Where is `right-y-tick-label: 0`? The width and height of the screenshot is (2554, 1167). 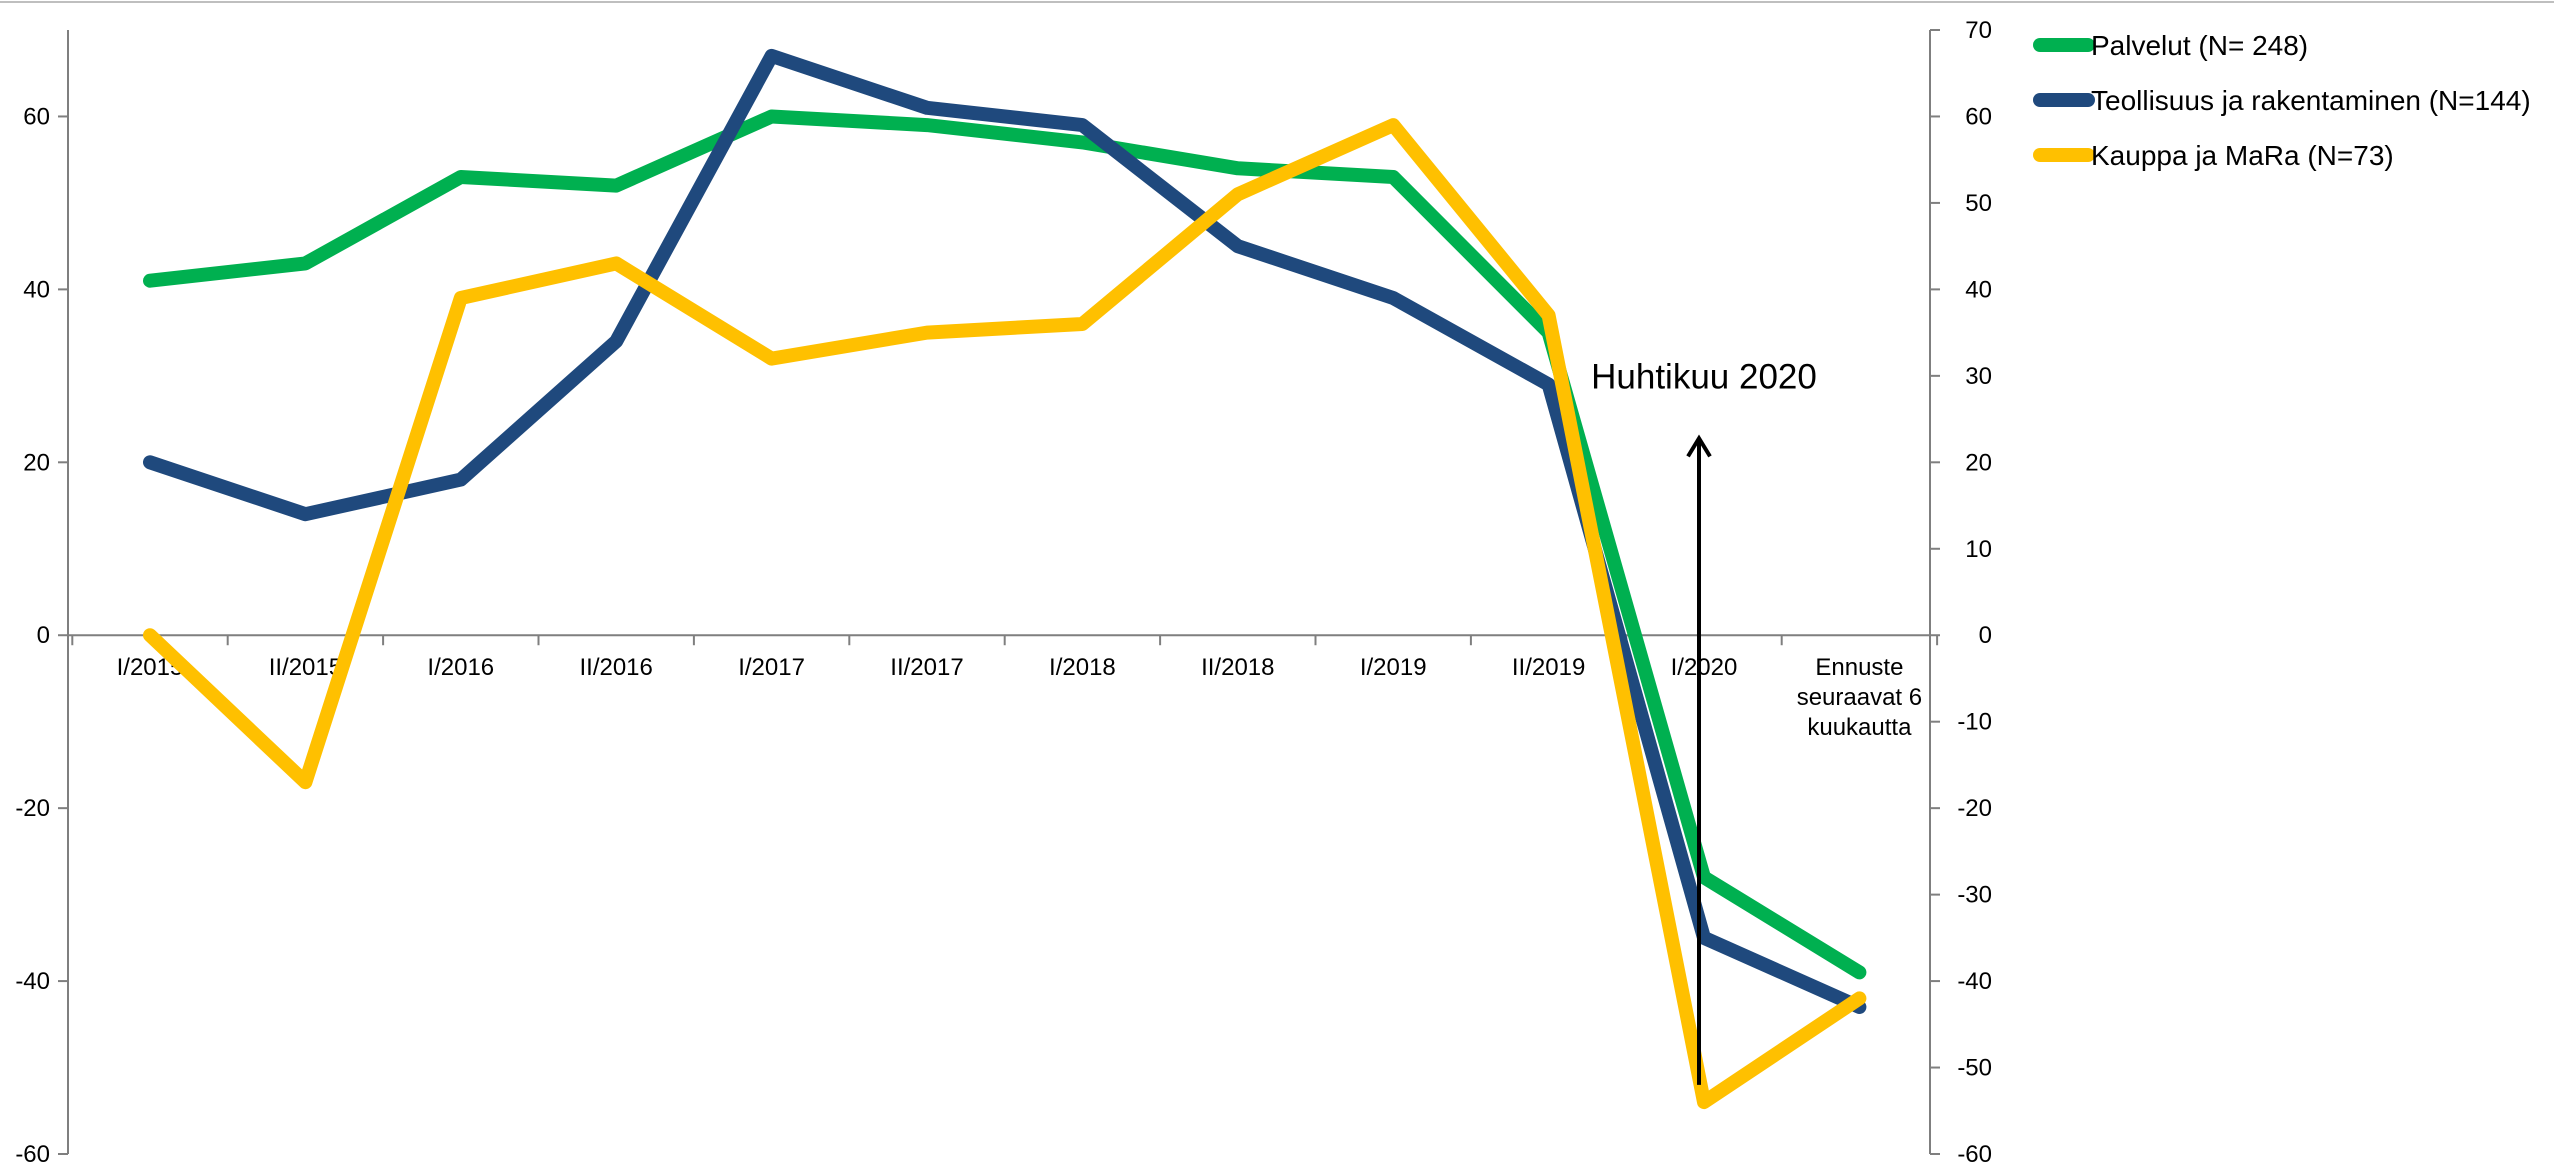 right-y-tick-label: 0 is located at coordinates (1985, 635).